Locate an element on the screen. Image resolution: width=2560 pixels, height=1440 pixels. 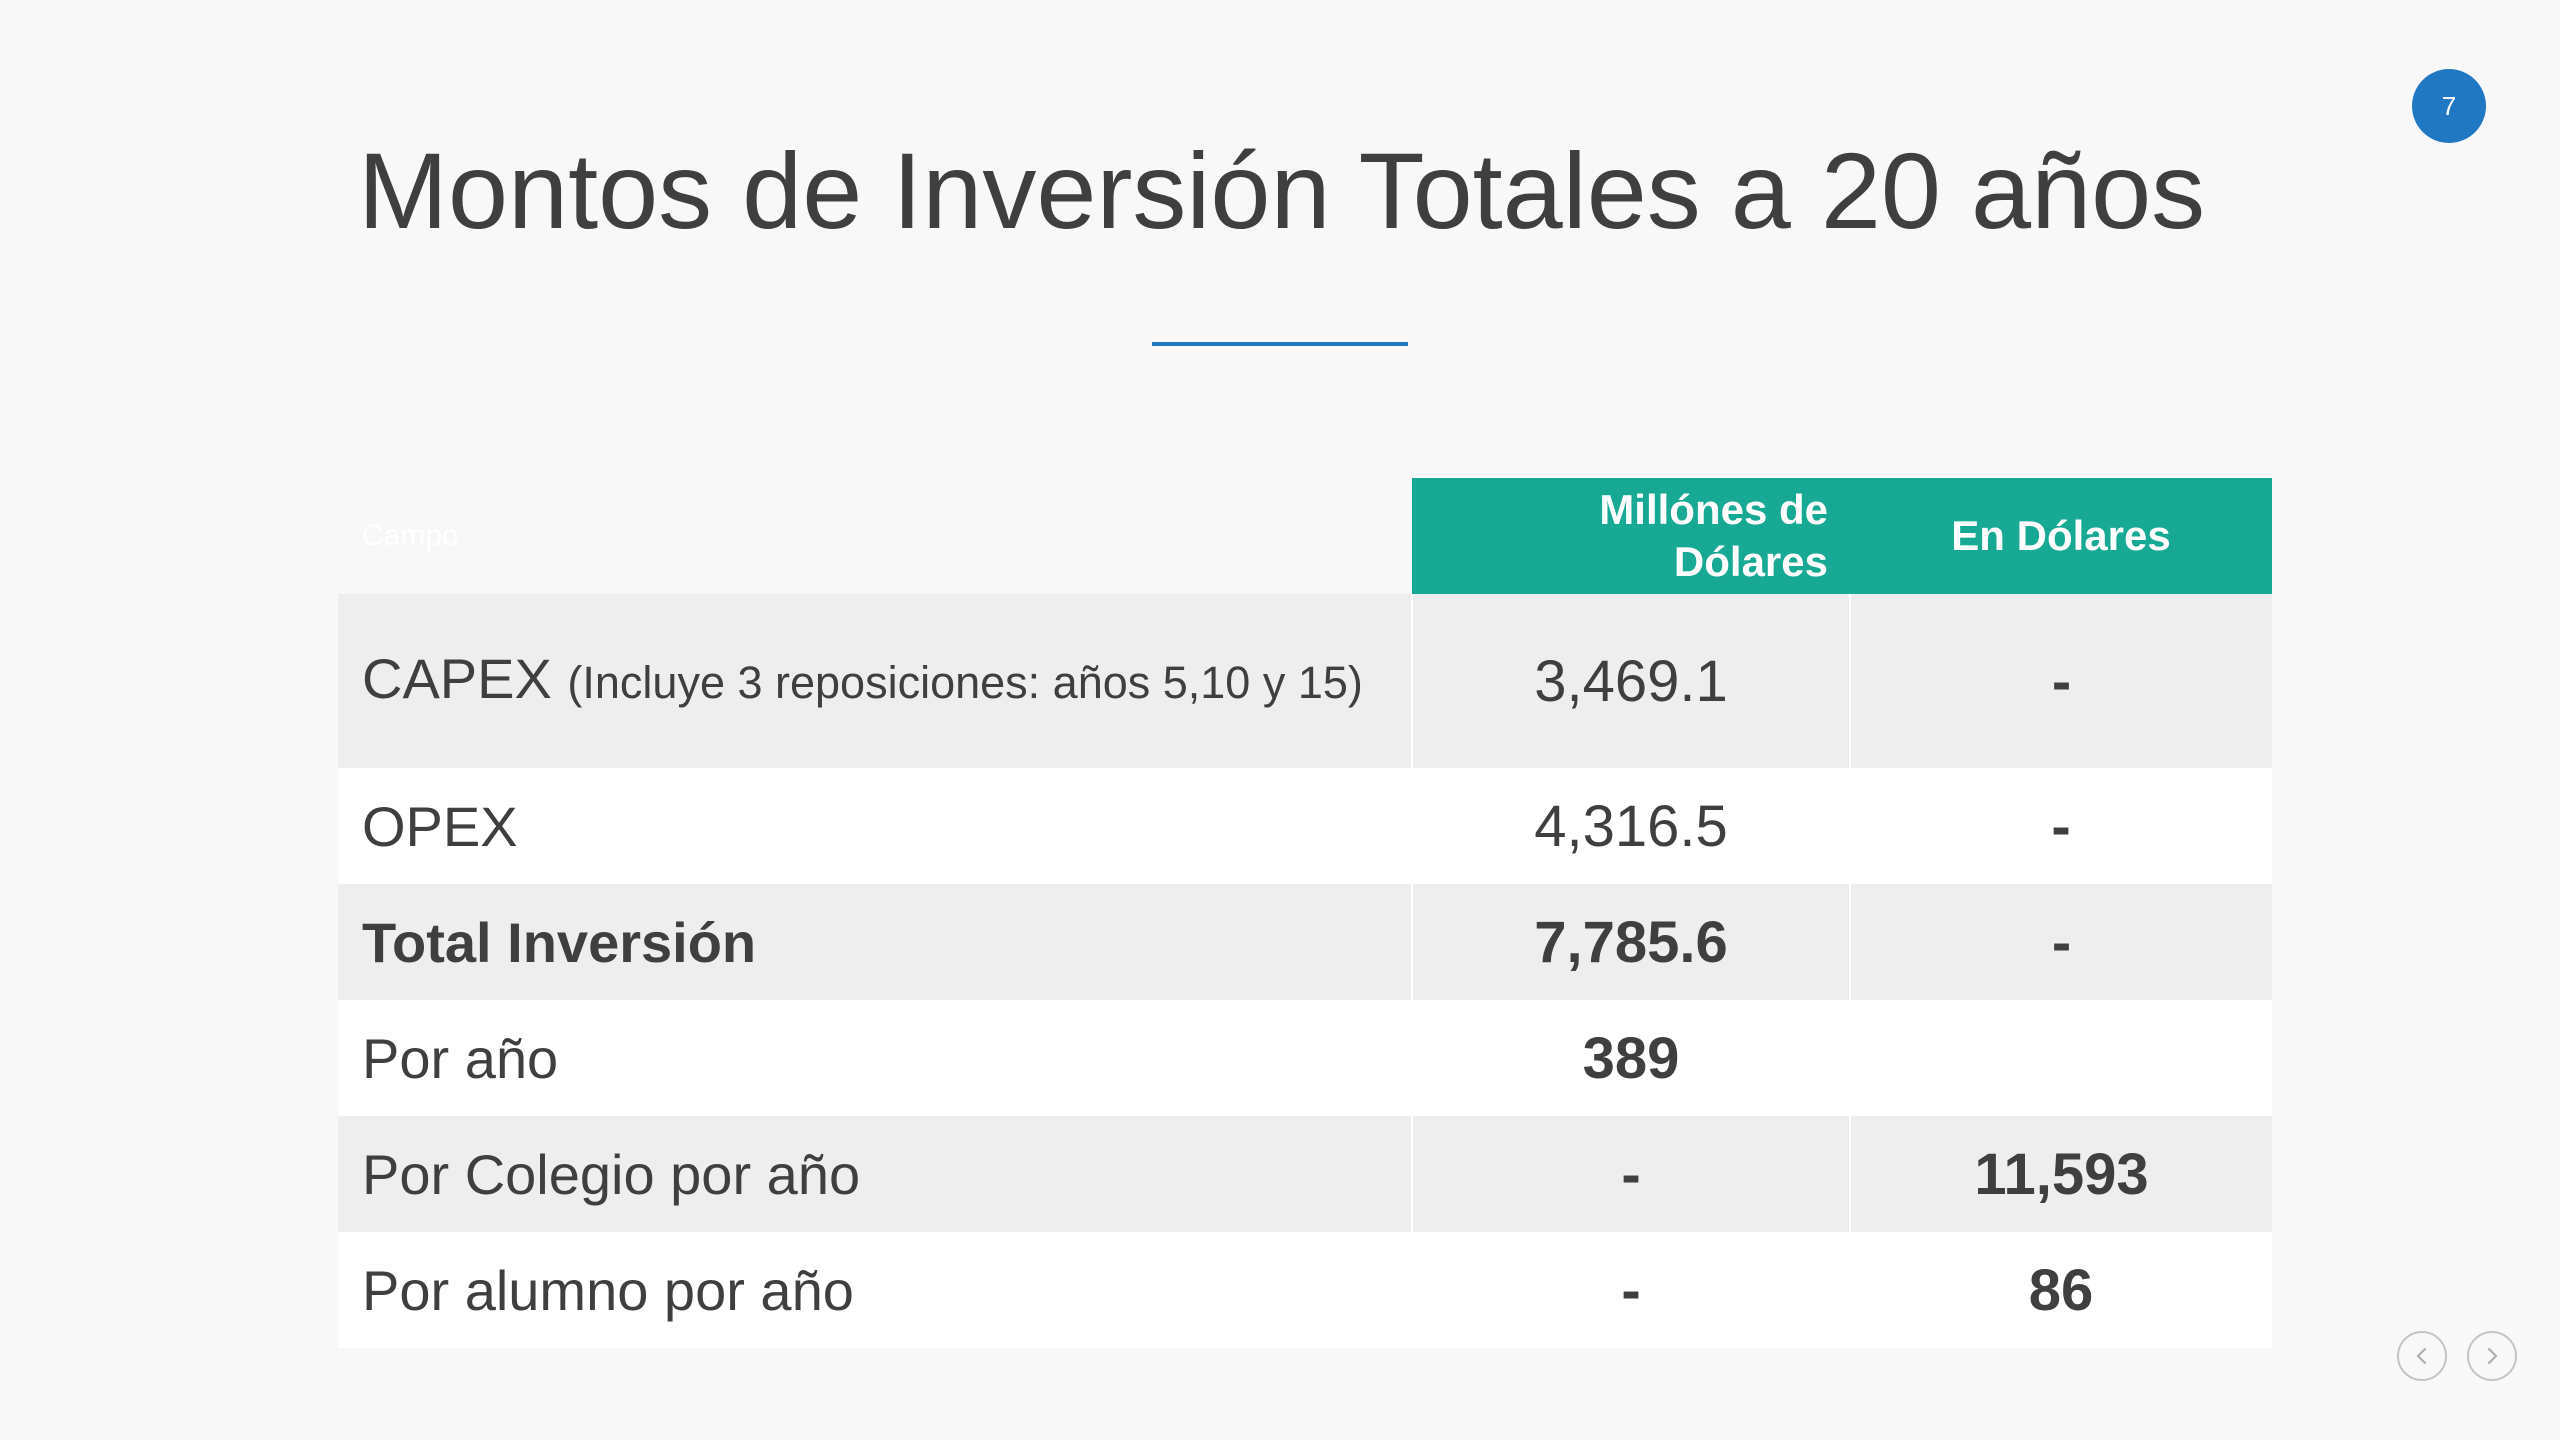
slide-number-badge: 7 is located at coordinates (2449, 106).